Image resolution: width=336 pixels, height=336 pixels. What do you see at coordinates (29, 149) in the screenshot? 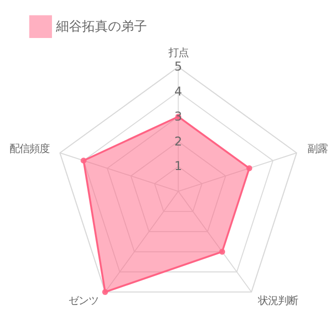
I see `spoke-label: 配信頻度` at bounding box center [29, 149].